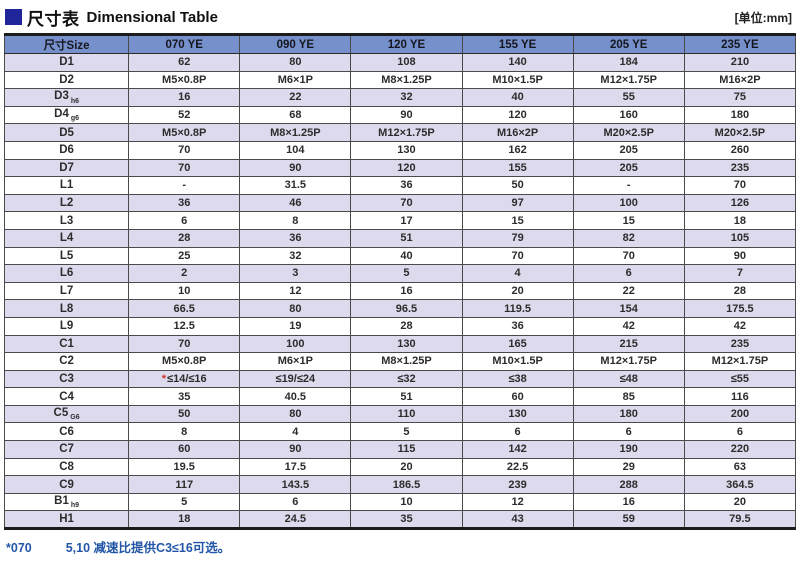 This screenshot has height=585, width=800. I want to click on cell-value: 190, so click(628, 449).